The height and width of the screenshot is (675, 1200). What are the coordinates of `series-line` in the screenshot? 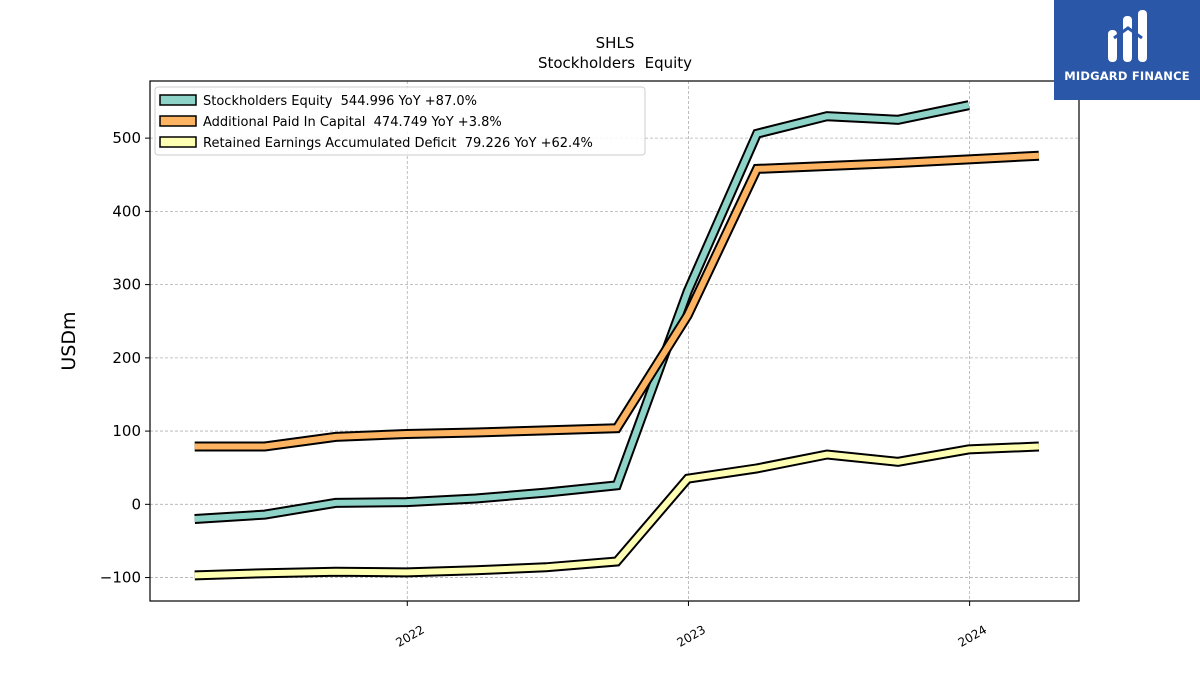 It's located at (617, 511).